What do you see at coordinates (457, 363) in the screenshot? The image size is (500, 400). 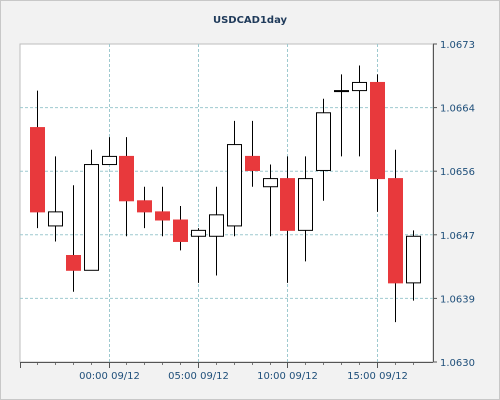 I see `y-tick-label: 1.0630` at bounding box center [457, 363].